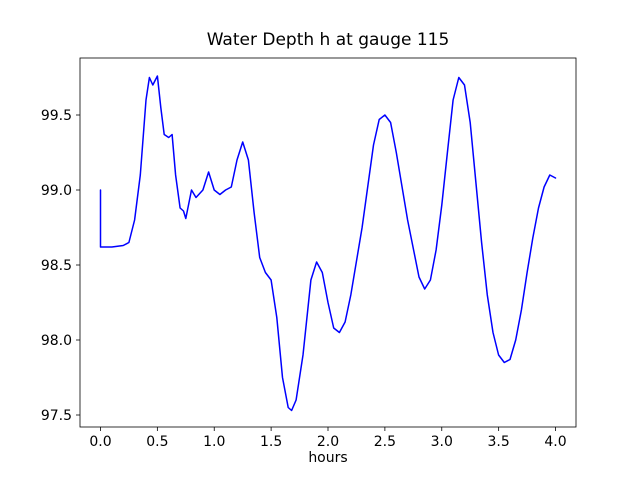  What do you see at coordinates (56, 266) in the screenshot?
I see `y-tick-label: 98.5` at bounding box center [56, 266].